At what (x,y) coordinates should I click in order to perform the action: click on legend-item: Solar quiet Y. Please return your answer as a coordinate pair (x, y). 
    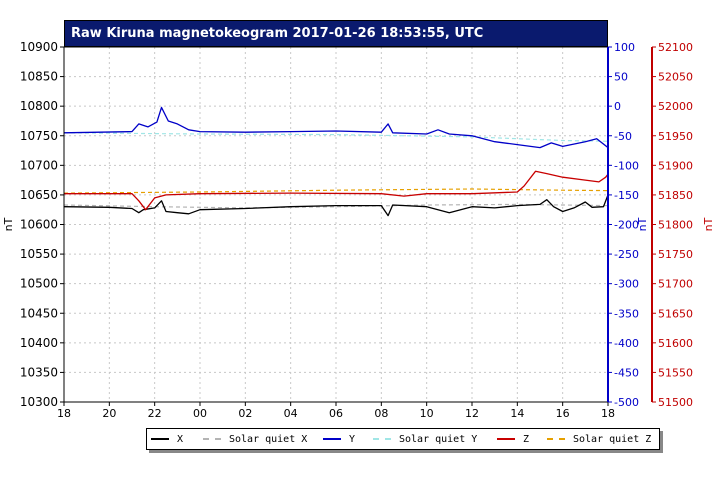
    Looking at the image, I should click on (425, 439).